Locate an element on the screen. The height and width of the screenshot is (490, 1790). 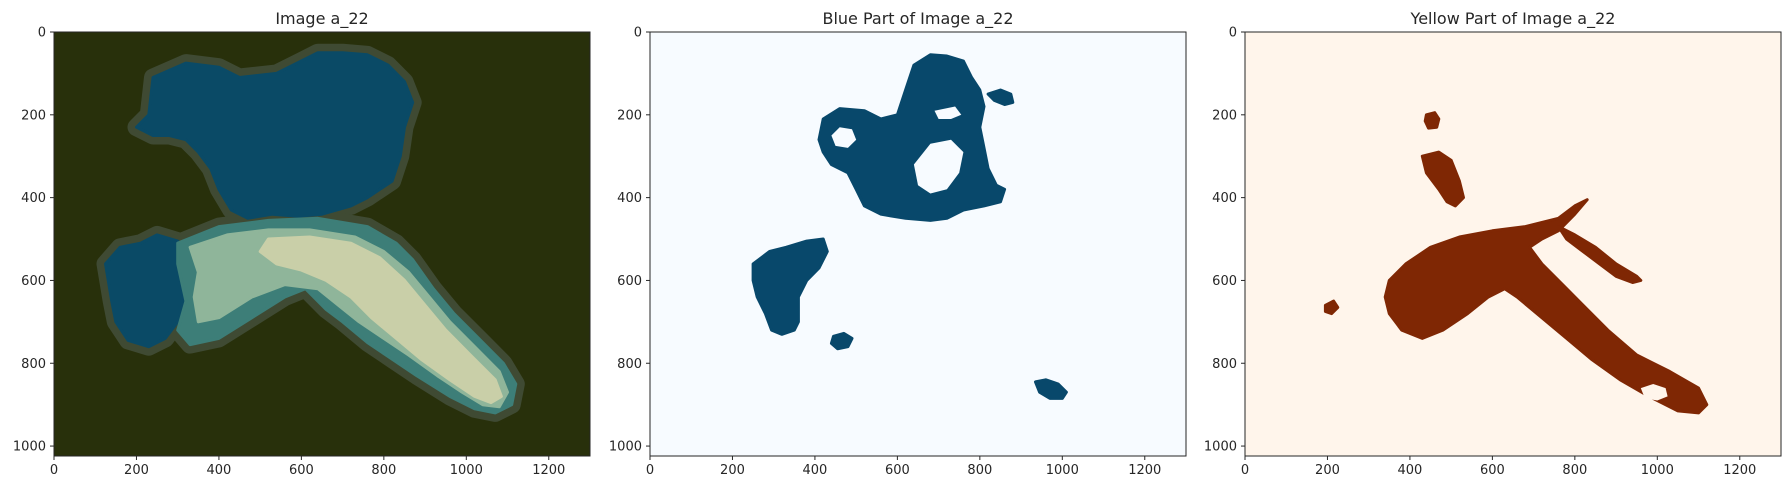
blue-mask-main is located at coordinates (912, 137).